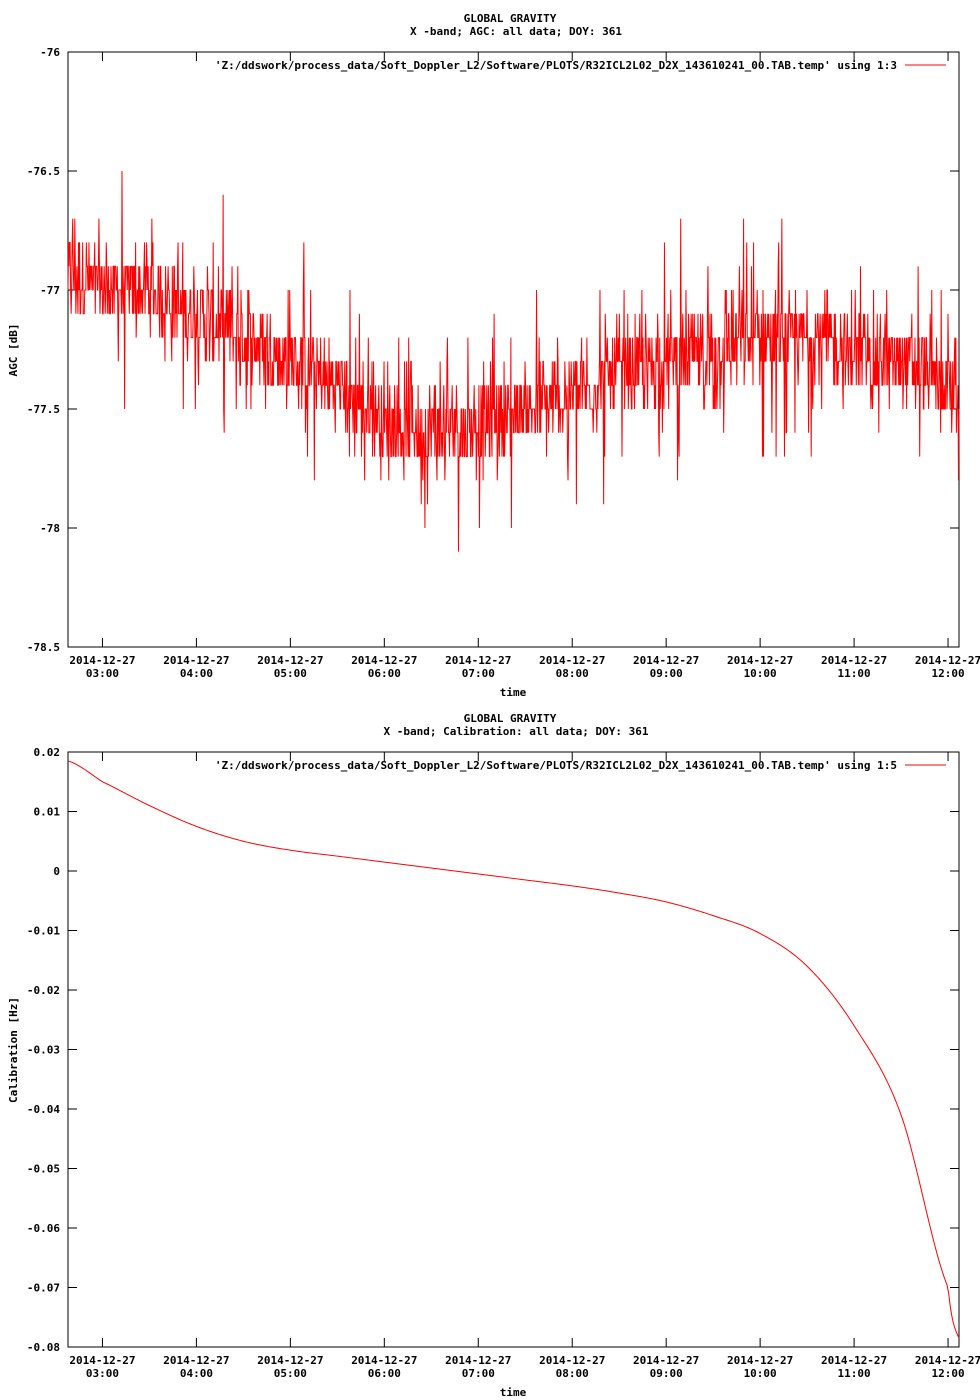 The height and width of the screenshot is (1400, 980). I want to click on y-tick-label: -76.5, so click(43, 171).